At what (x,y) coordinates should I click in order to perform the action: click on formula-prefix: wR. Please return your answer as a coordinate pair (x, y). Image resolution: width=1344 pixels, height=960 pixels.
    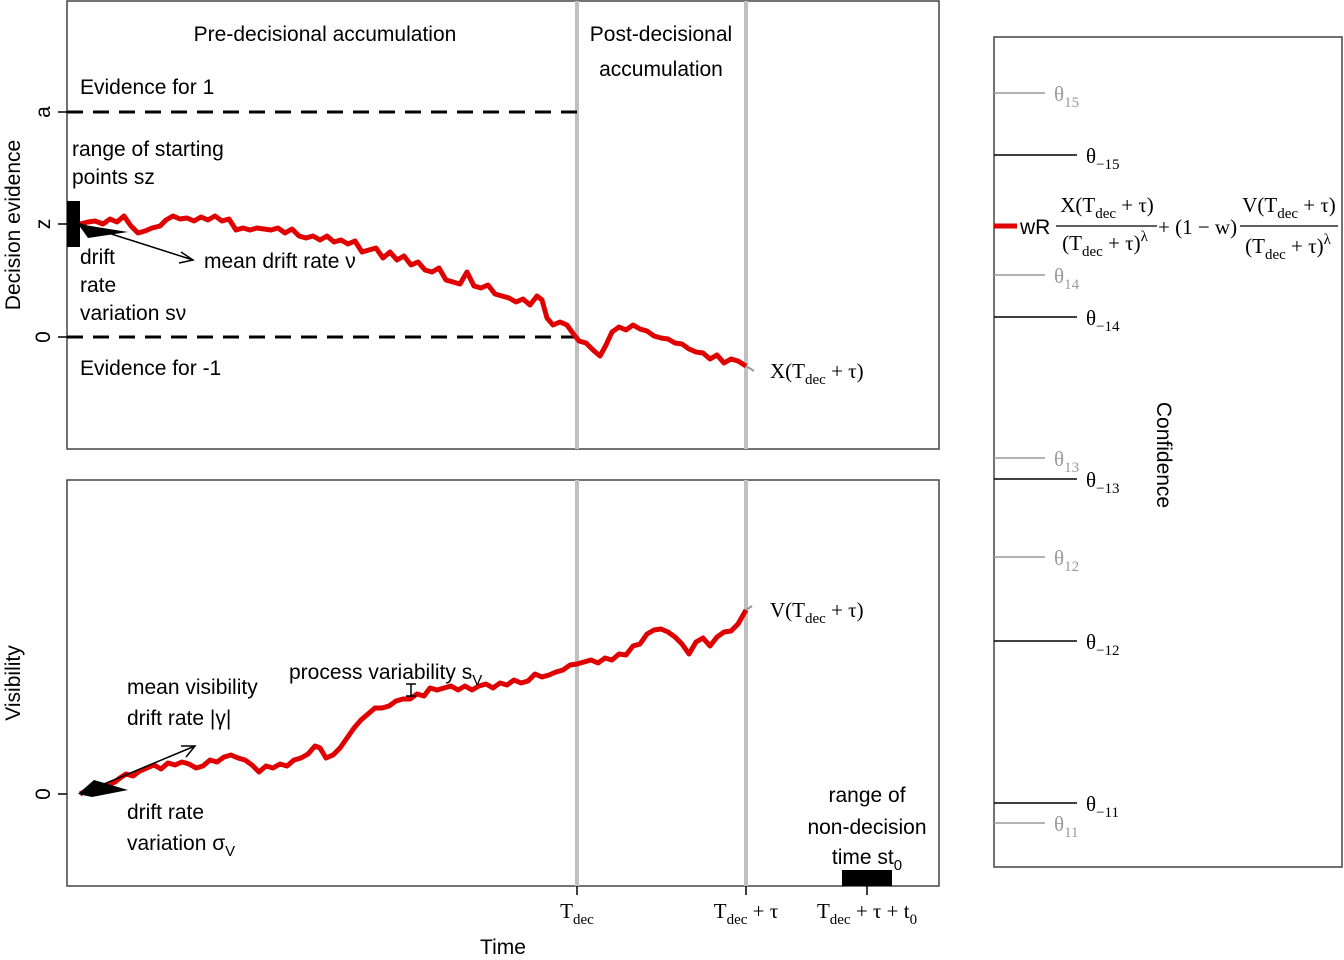
    Looking at the image, I should click on (1034, 227).